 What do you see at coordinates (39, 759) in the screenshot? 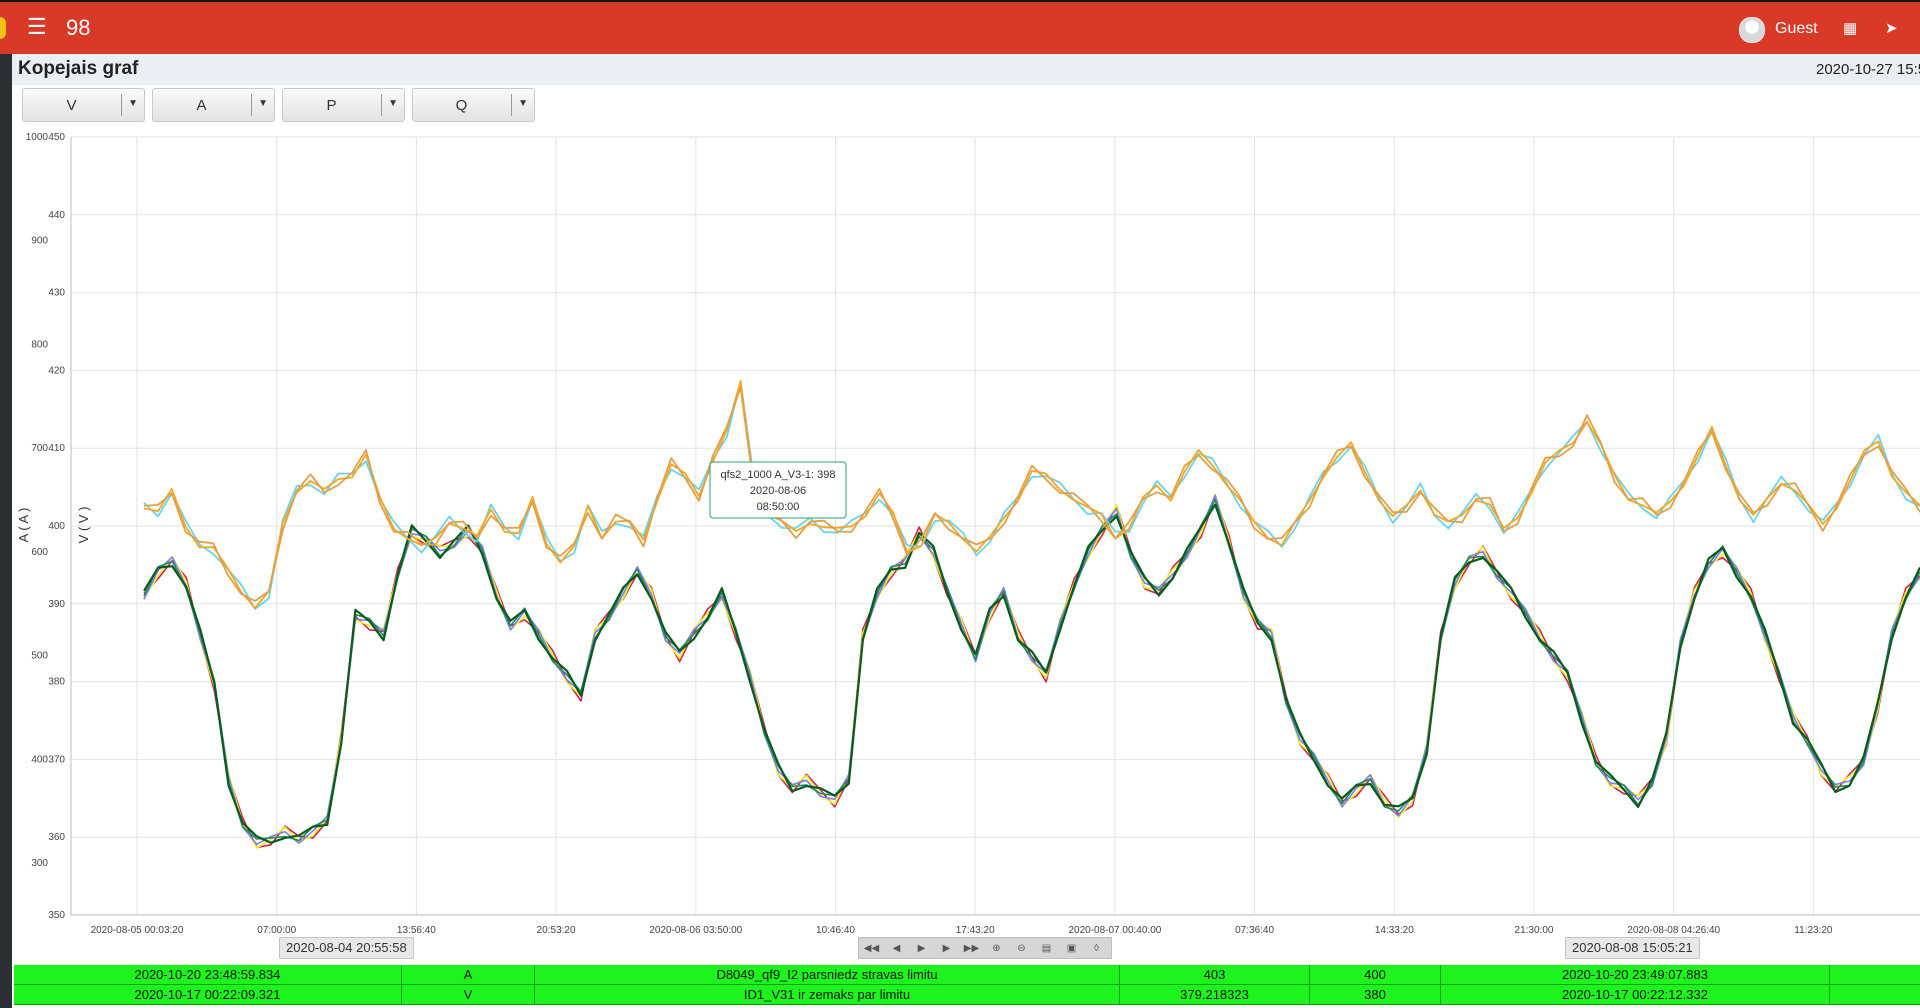
I see `y-left-tick: 400` at bounding box center [39, 759].